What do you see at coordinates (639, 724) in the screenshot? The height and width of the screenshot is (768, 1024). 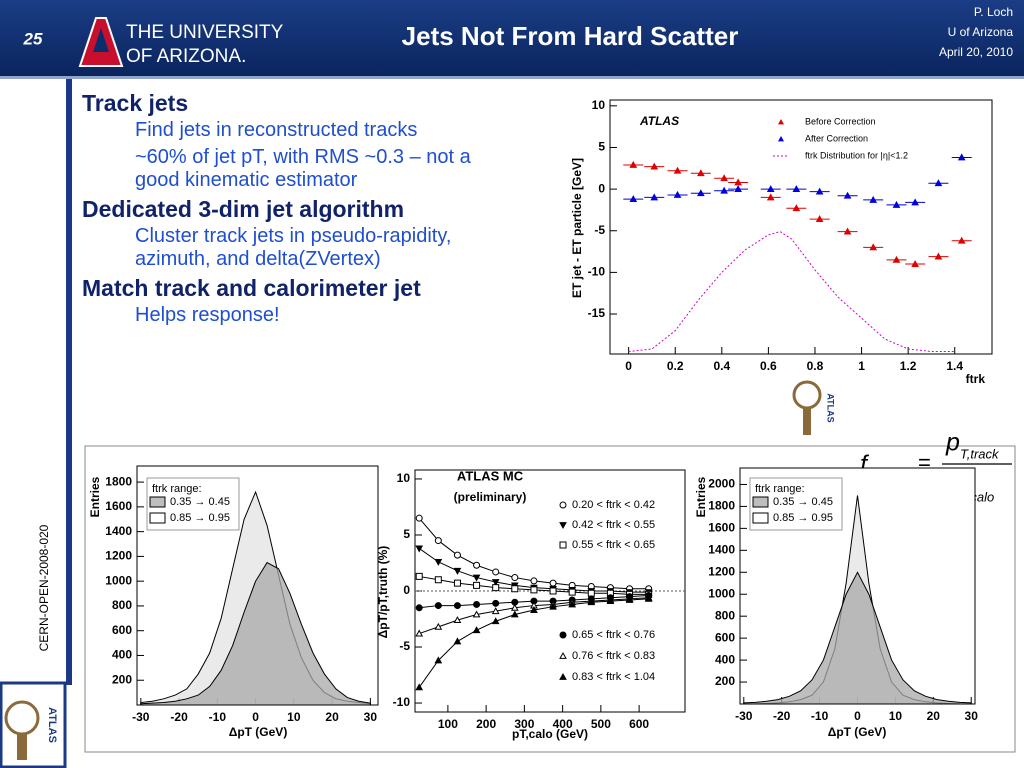 I see `x-tick-label: 600` at bounding box center [639, 724].